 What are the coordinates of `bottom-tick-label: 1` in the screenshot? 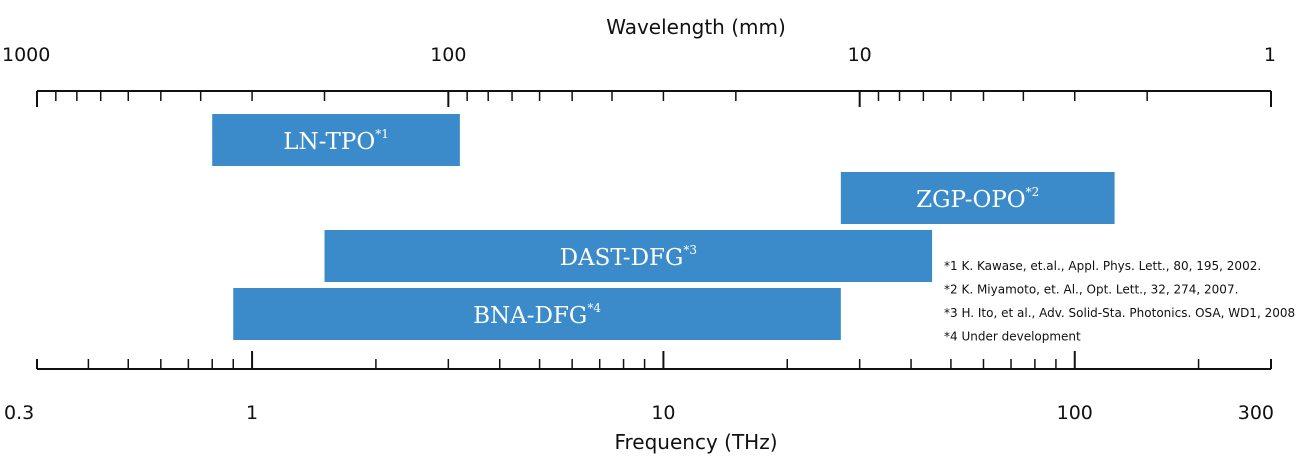 It's located at (252, 413).